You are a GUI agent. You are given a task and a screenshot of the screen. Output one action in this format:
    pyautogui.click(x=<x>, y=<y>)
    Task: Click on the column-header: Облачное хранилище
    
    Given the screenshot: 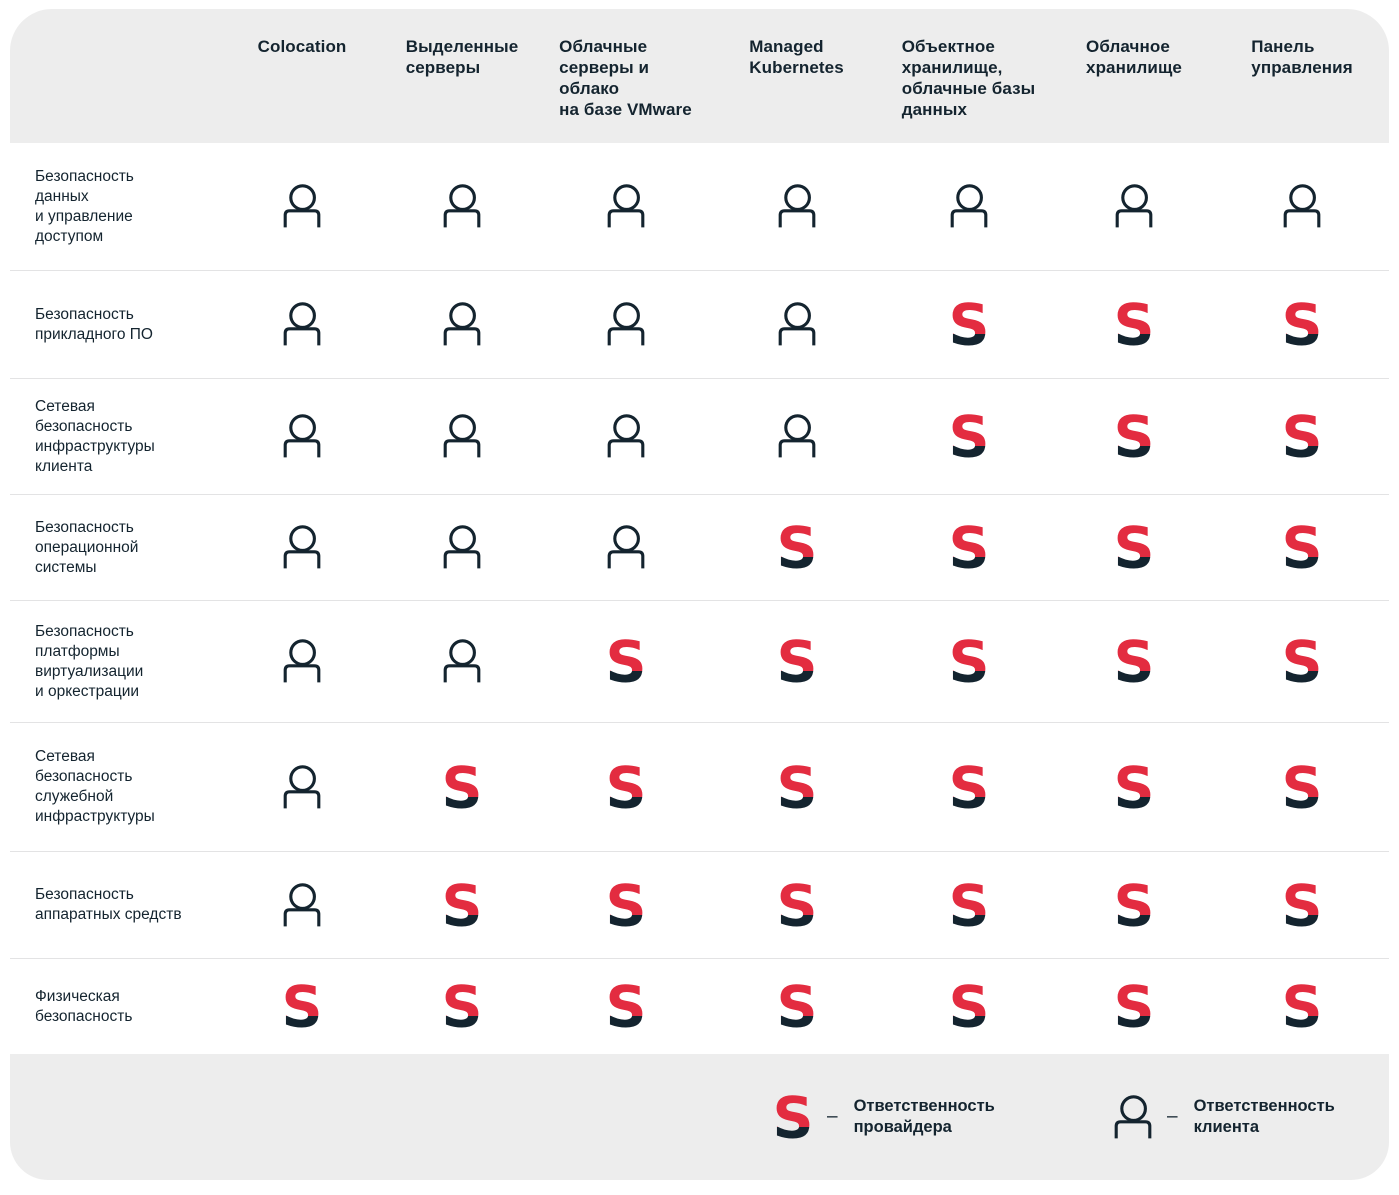 What is the action you would take?
    pyautogui.click(x=1134, y=57)
    